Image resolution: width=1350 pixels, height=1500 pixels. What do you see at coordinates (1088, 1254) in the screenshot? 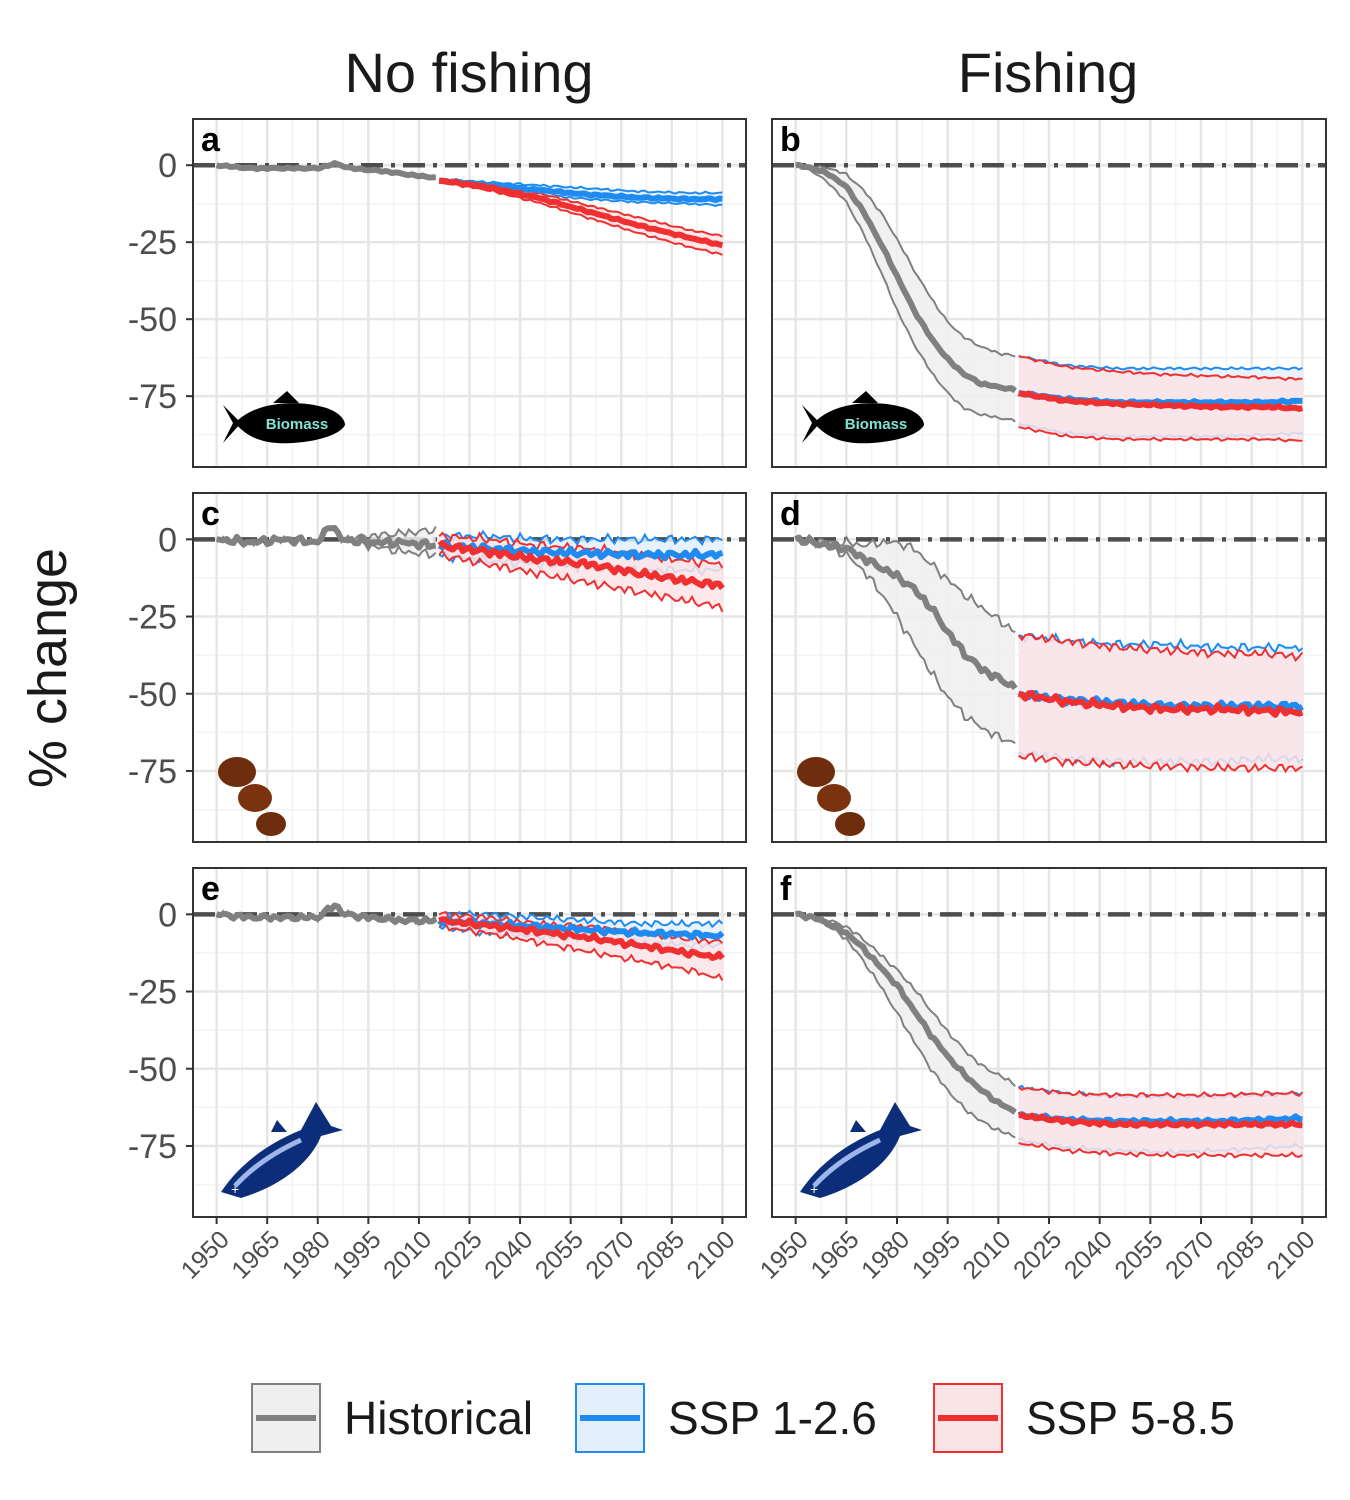
I see `x-tick-label: 2040` at bounding box center [1088, 1254].